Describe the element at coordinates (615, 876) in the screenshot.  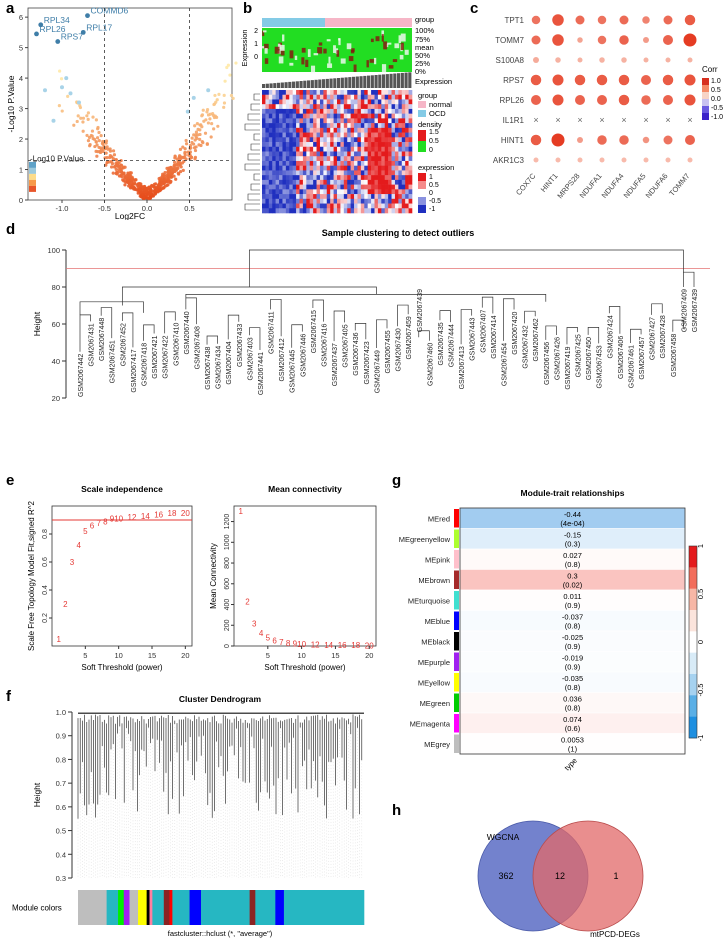
I see `venn-count-mtpcd: 1` at that location.